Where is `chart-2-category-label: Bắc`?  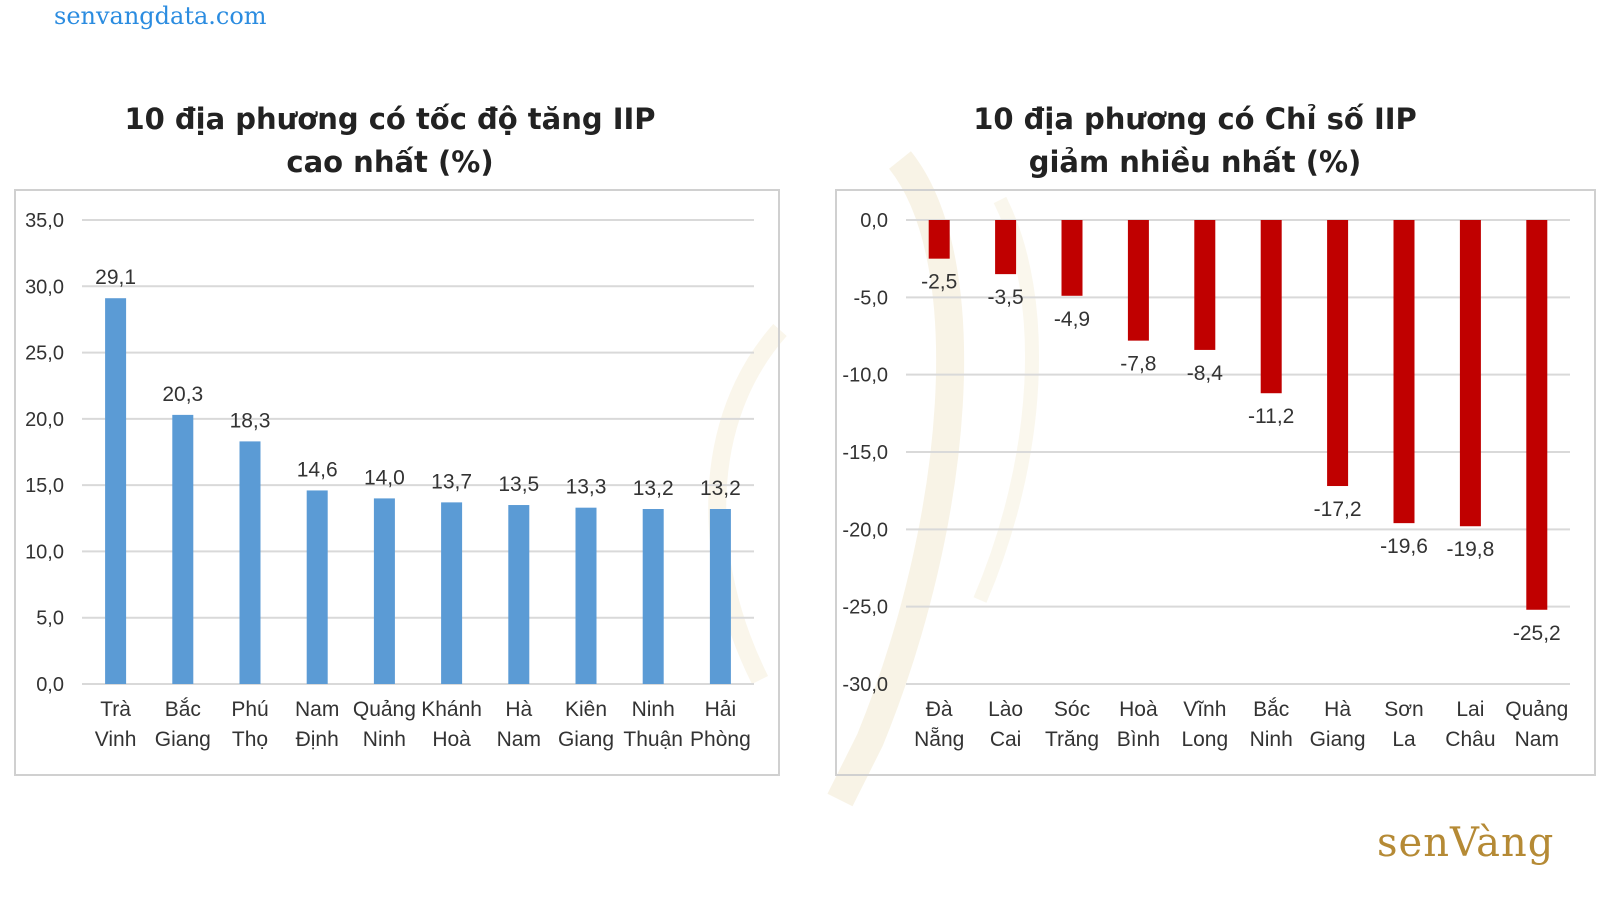 chart-2-category-label: Bắc is located at coordinates (1271, 709).